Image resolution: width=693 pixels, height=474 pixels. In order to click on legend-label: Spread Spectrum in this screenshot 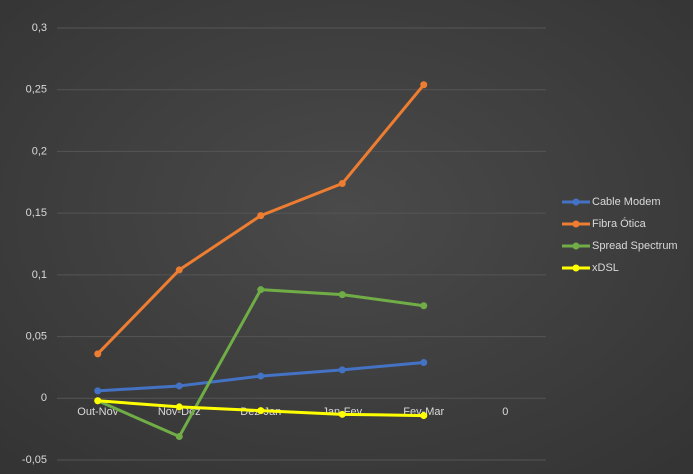, I will do `click(635, 246)`.